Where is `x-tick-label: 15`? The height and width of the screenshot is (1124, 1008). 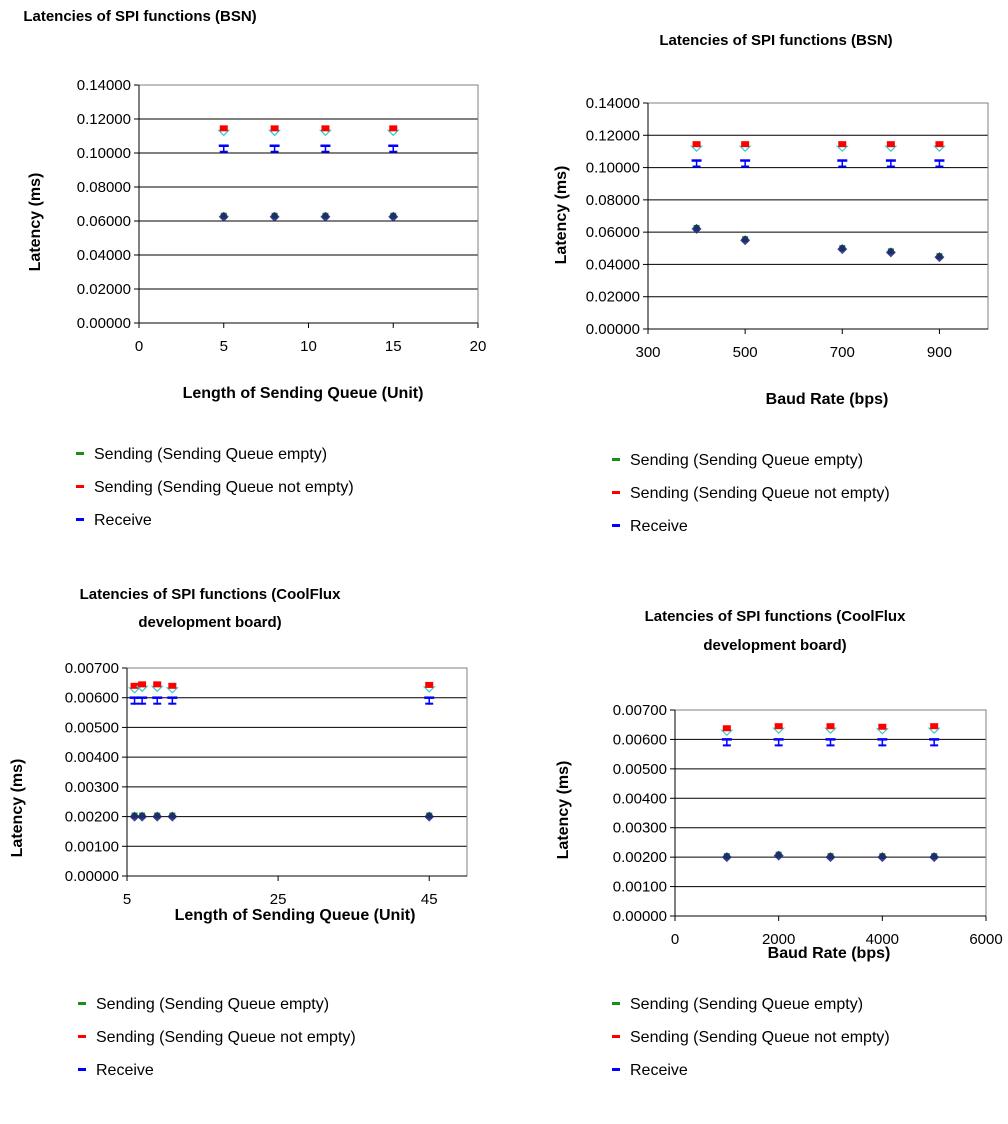 x-tick-label: 15 is located at coordinates (393, 346).